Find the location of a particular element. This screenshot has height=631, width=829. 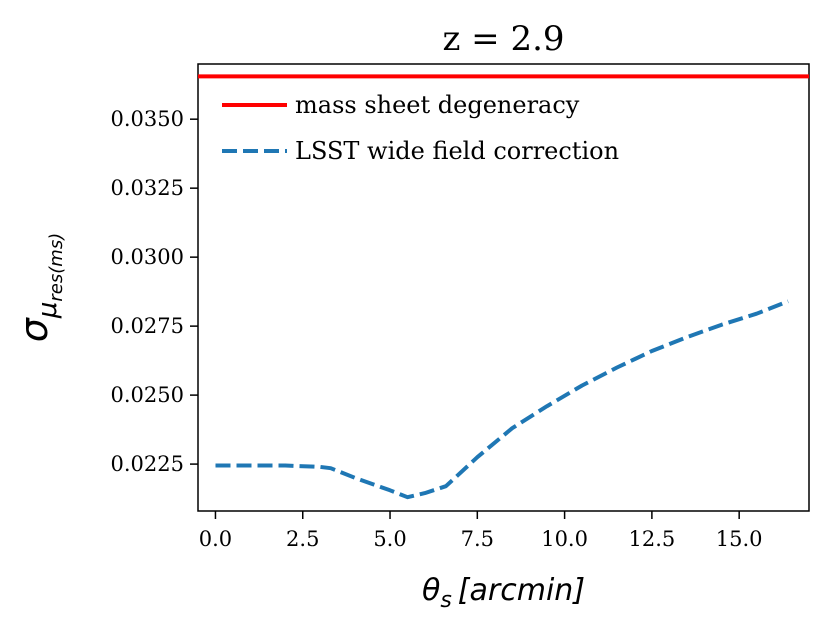

x-axis-label-symbol: θ is located at coordinates (431, 590).